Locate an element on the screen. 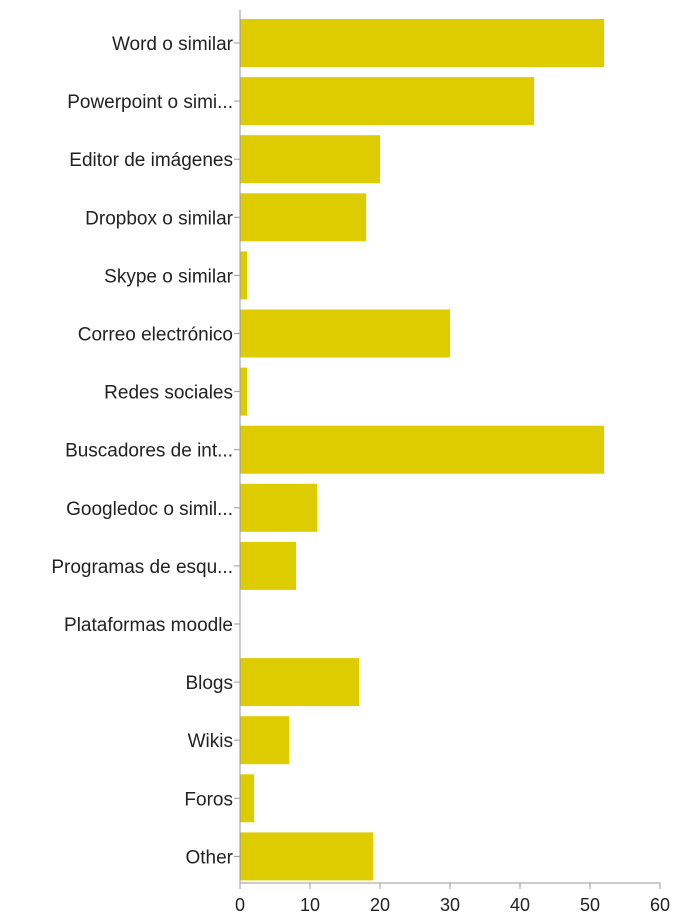 Image resolution: width=674 pixels, height=918 pixels. y-tick-label: Plataformas moodle is located at coordinates (148, 625).